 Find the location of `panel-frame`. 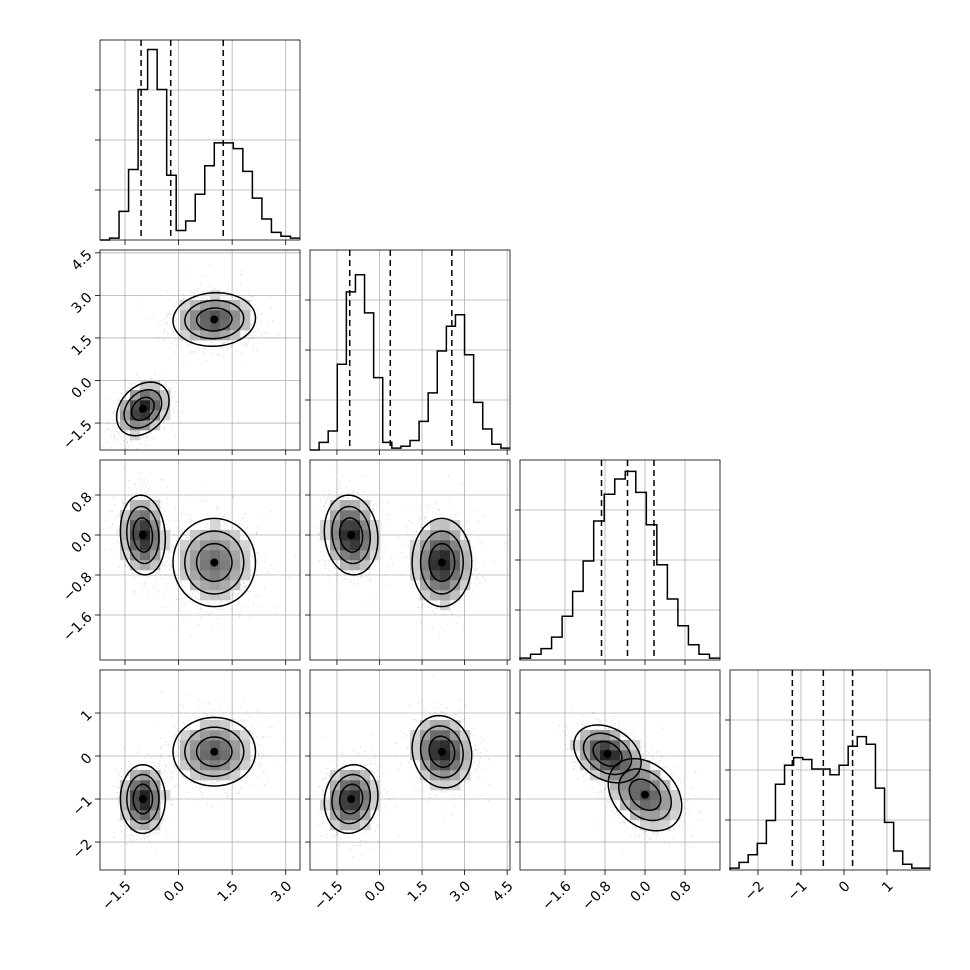

panel-frame is located at coordinates (830, 770).